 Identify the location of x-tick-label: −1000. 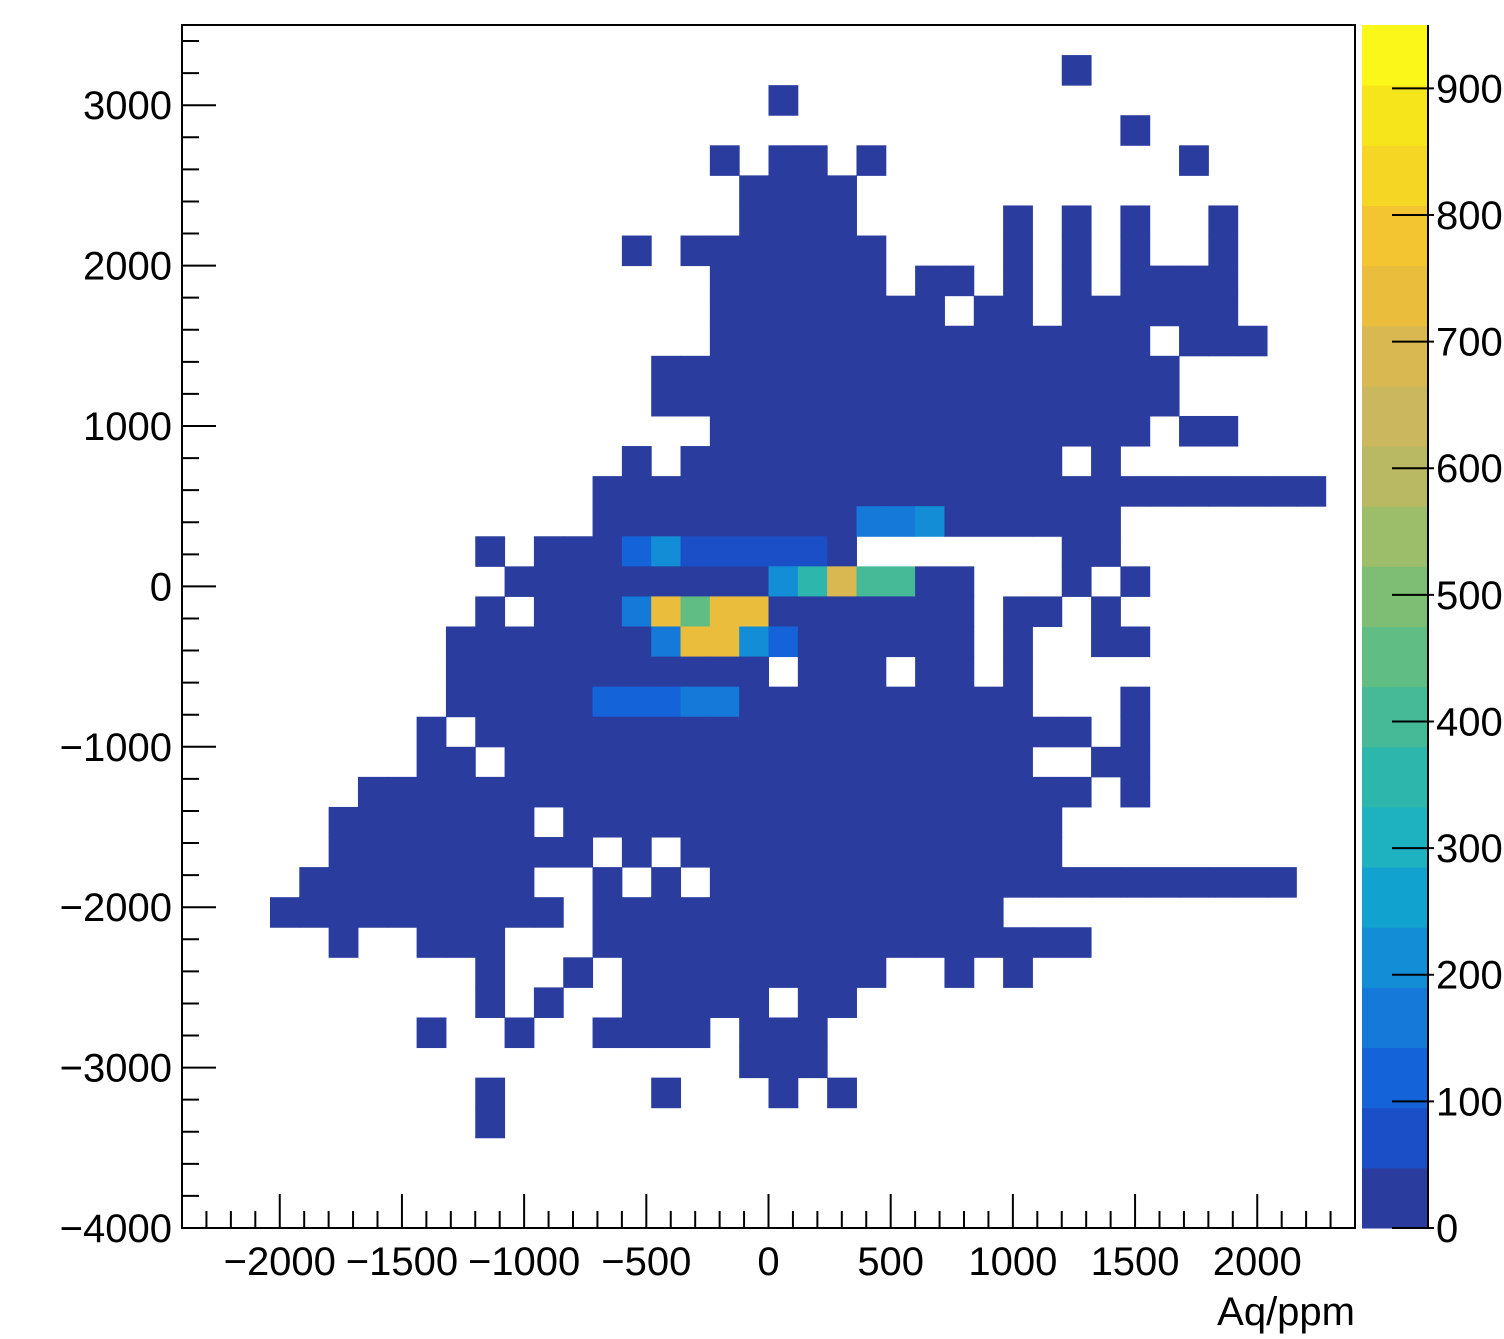
(524, 1262).